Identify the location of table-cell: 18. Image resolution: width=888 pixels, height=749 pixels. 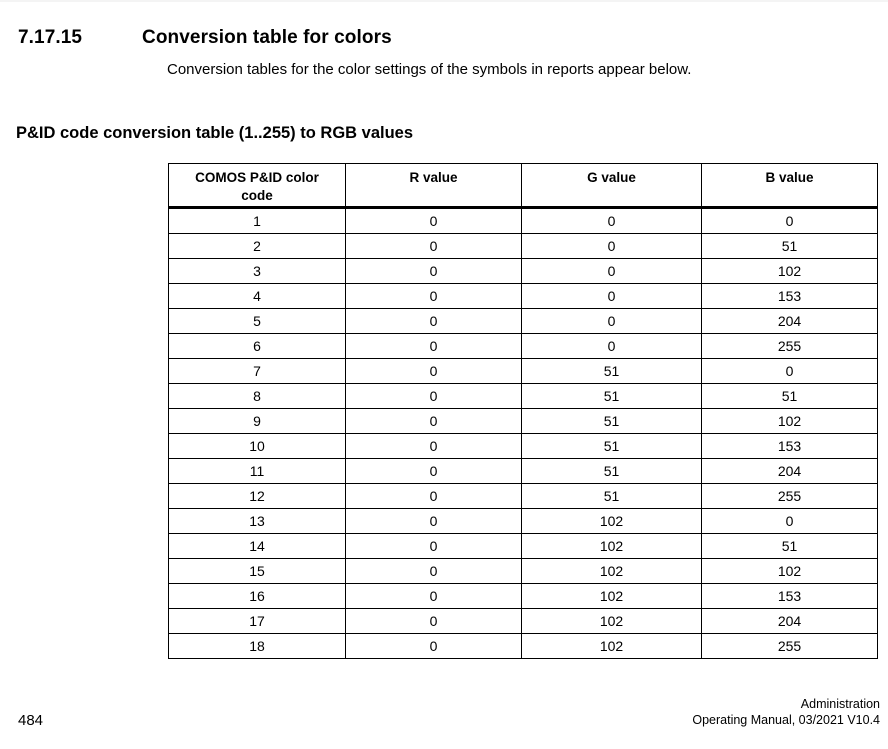
(257, 646).